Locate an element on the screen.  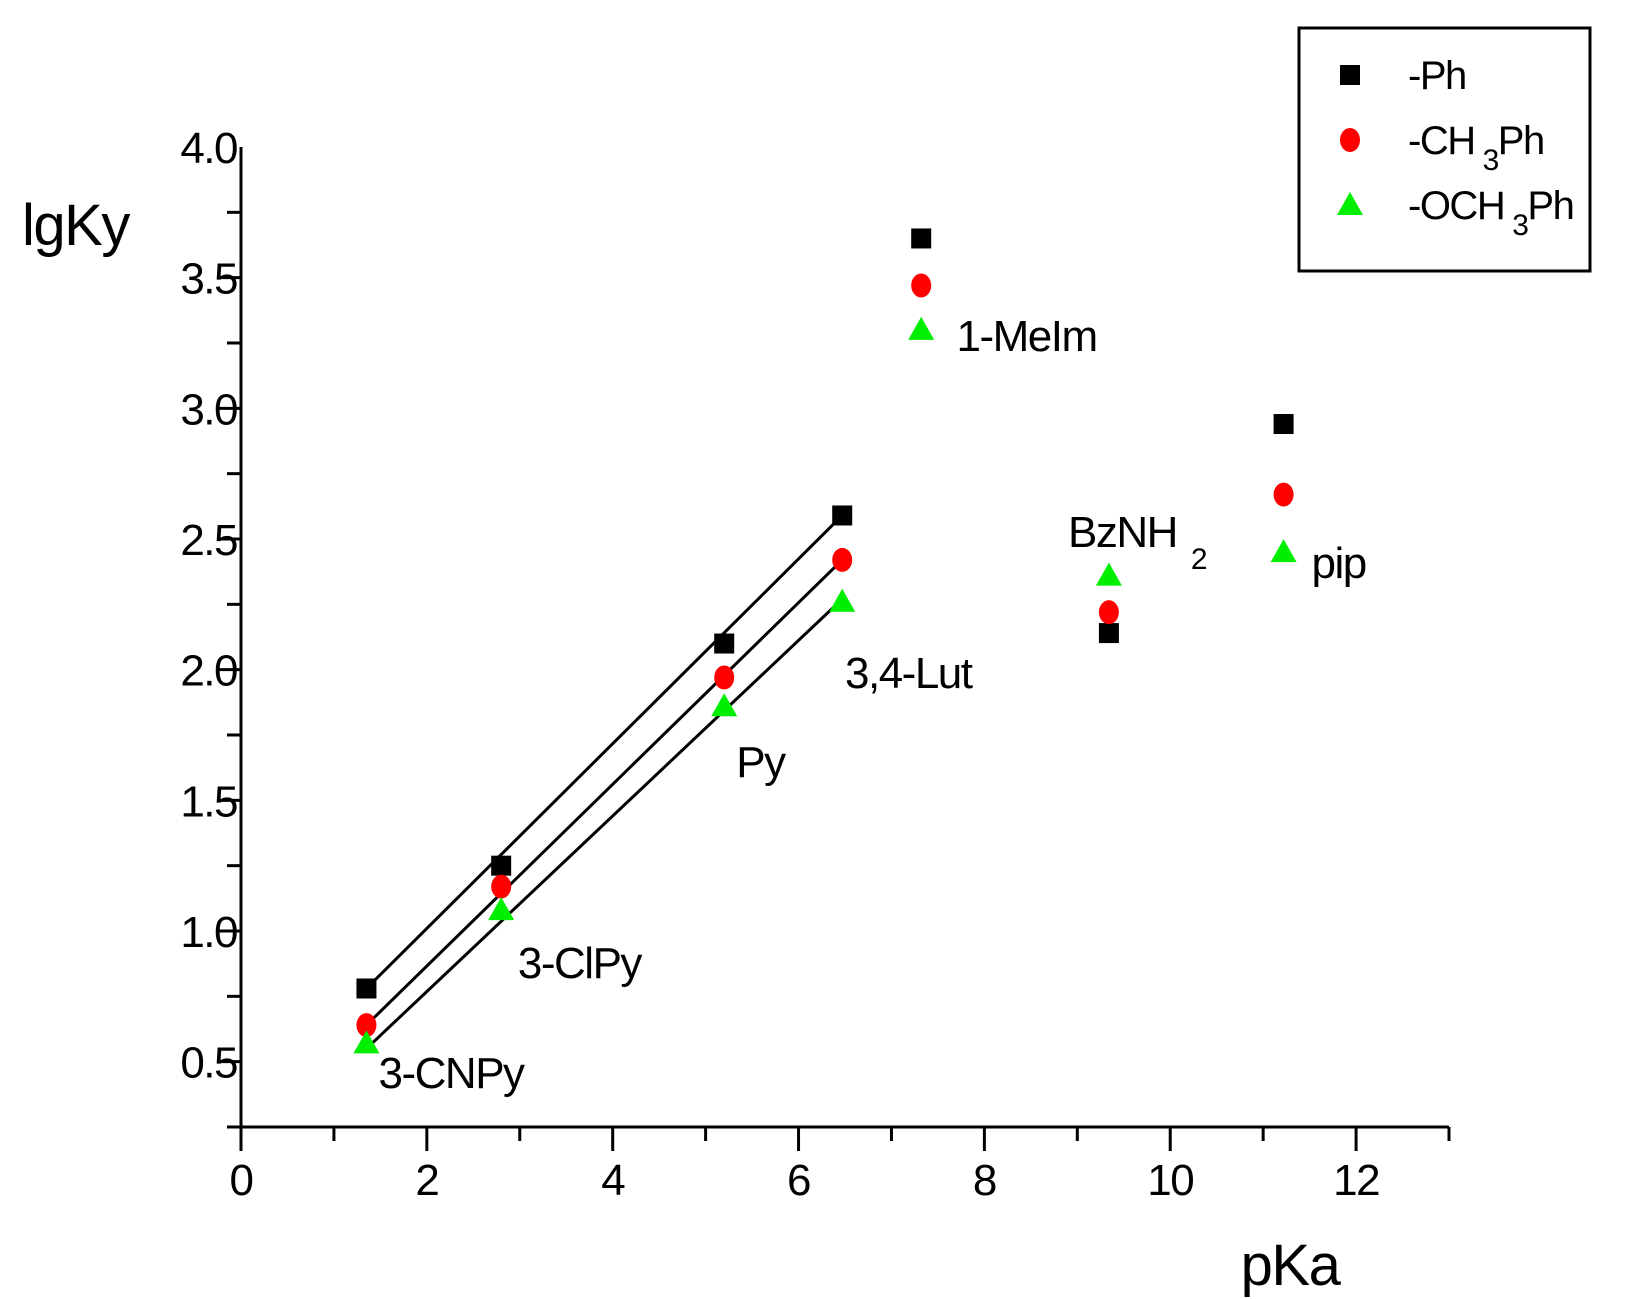
annotation-label: 3,4-Lut is located at coordinates (909, 673).